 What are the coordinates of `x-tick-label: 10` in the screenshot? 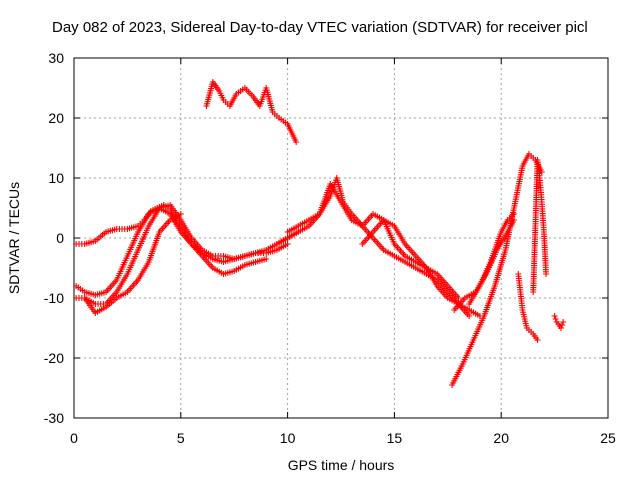 It's located at (288, 438).